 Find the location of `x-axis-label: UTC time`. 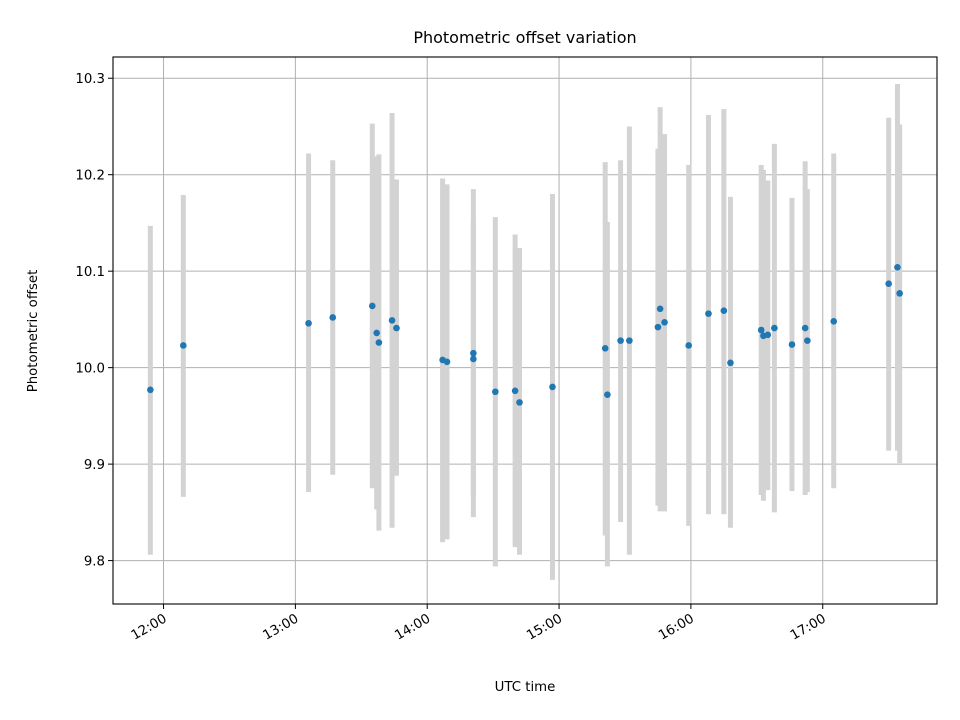

x-axis-label: UTC time is located at coordinates (525, 687).